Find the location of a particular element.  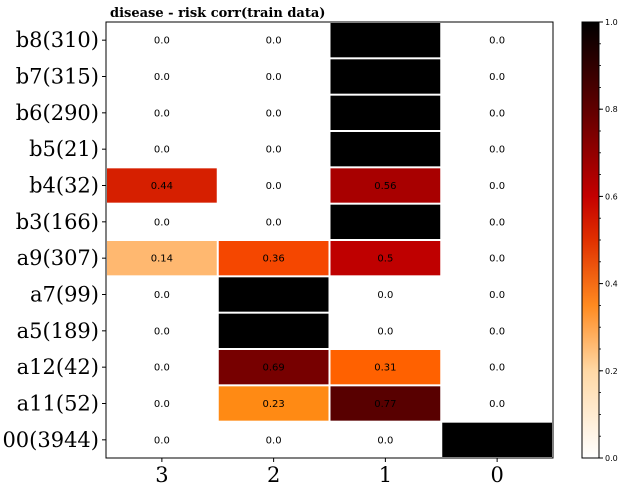

x-tick-label: 3 is located at coordinates (161, 475).